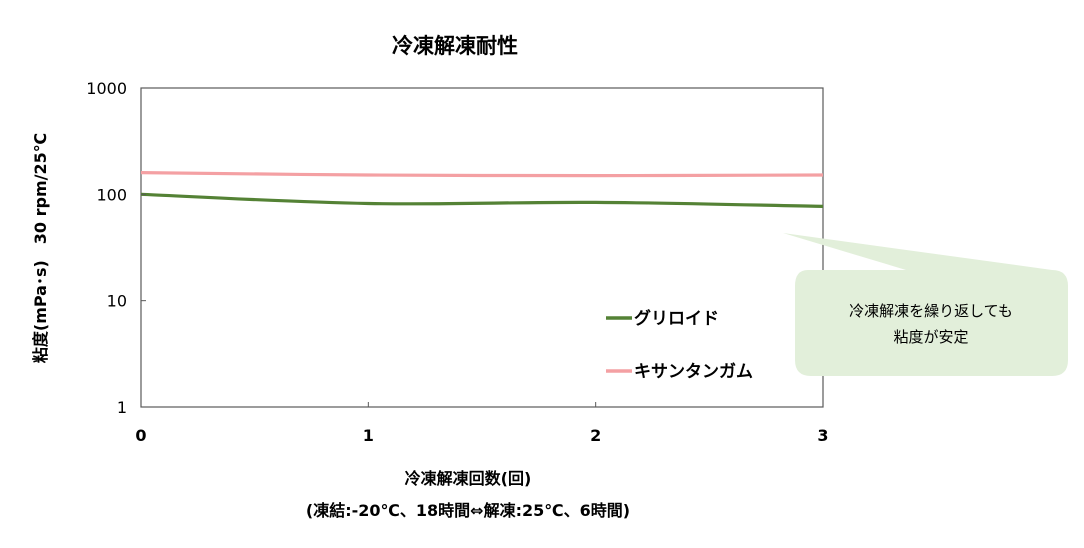 The image size is (1084, 548). I want to click on x-axis-sublabel: (凍結:-20℃、18時間⇔解凍:25℃、6時間), so click(468, 510).